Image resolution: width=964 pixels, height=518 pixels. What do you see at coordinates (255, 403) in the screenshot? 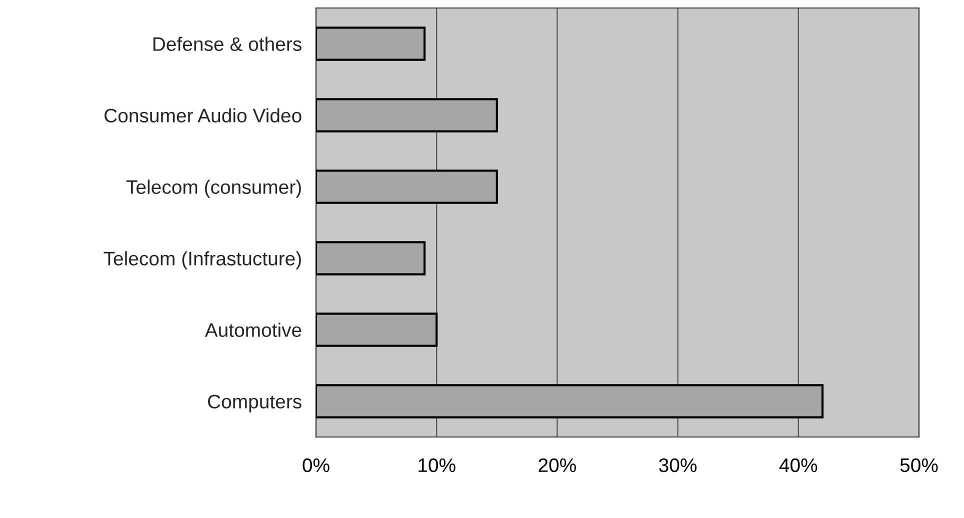
I see `y-tick-label: Computers` at bounding box center [255, 403].